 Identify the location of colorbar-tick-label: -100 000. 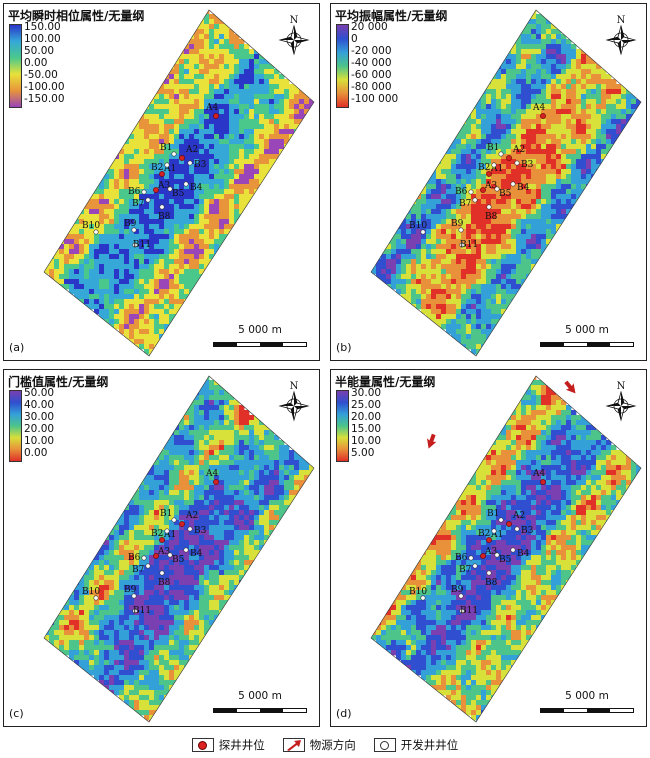
(375, 99).